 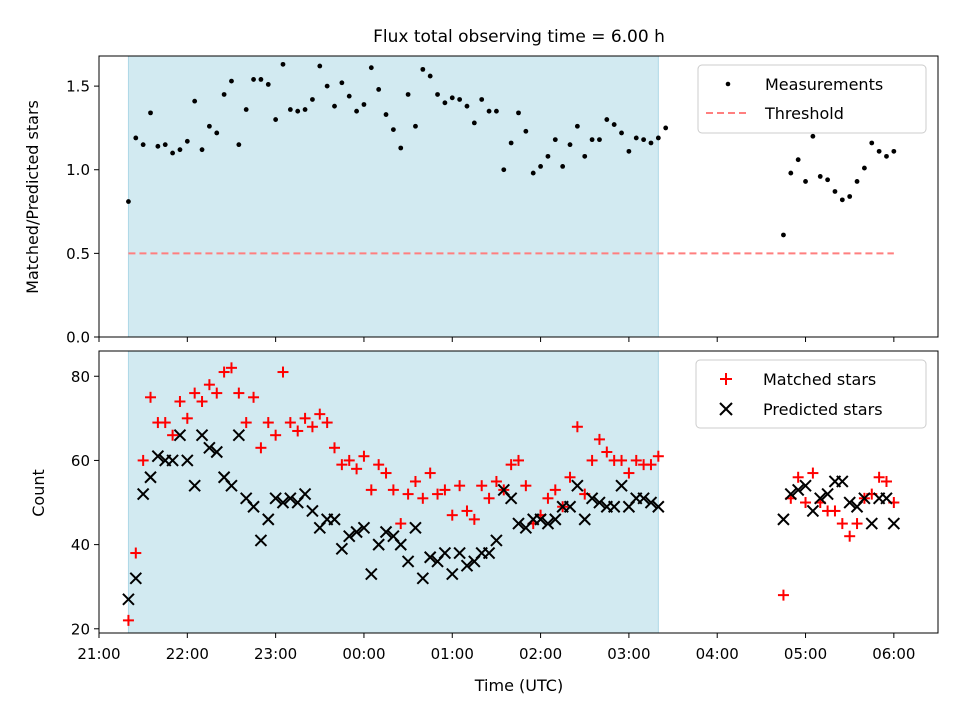 What do you see at coordinates (275, 654) in the screenshot?
I see `xtick-label: 23:00` at bounding box center [275, 654].